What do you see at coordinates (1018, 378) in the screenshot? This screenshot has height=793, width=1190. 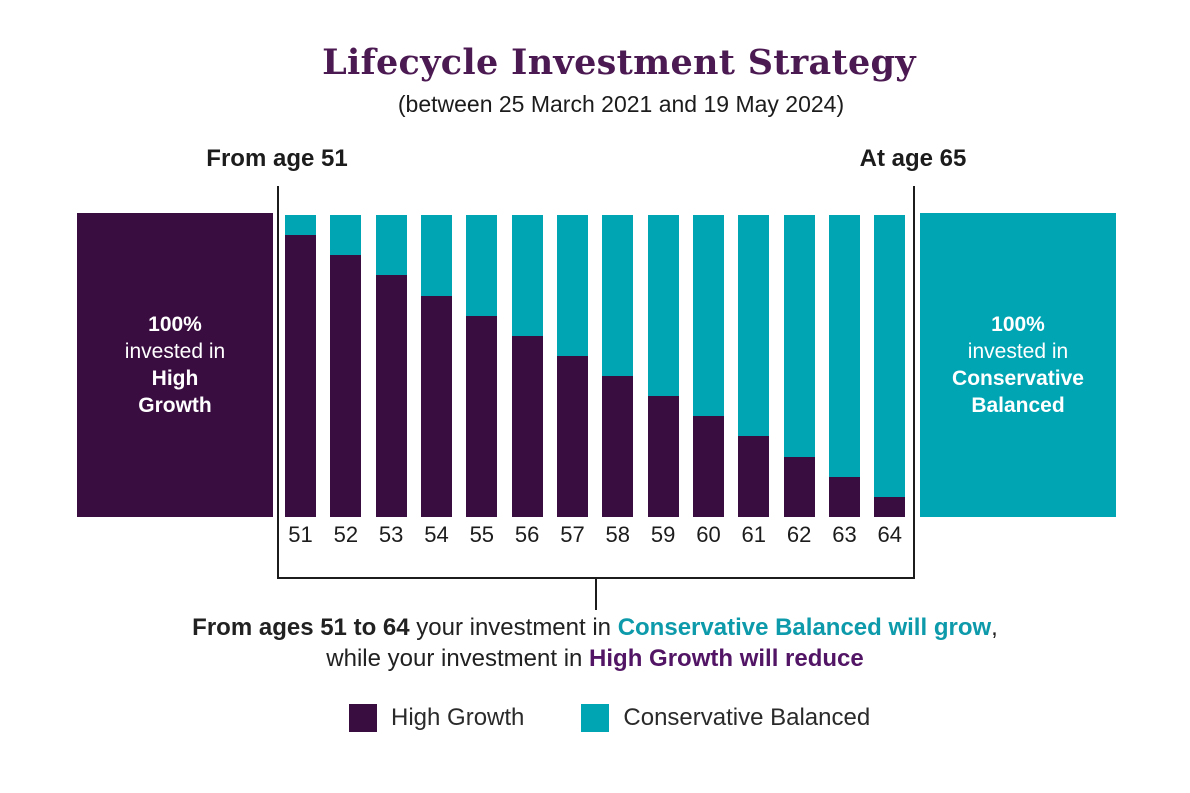 I see `box-line-fund-name-1: Conservative` at bounding box center [1018, 378].